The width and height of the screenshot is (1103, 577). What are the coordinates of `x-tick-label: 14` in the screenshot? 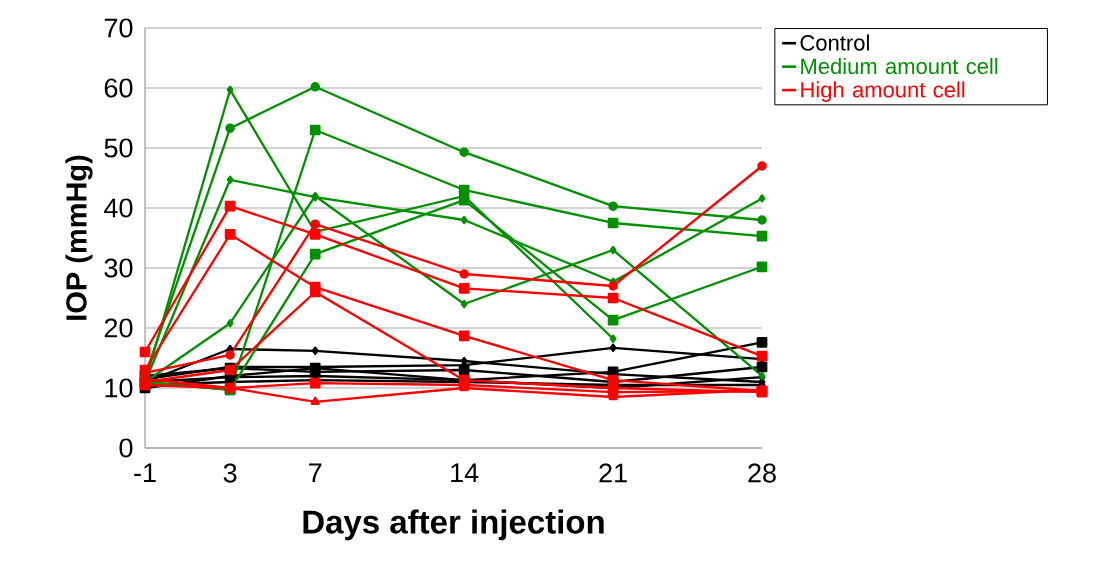 It's located at (465, 473).